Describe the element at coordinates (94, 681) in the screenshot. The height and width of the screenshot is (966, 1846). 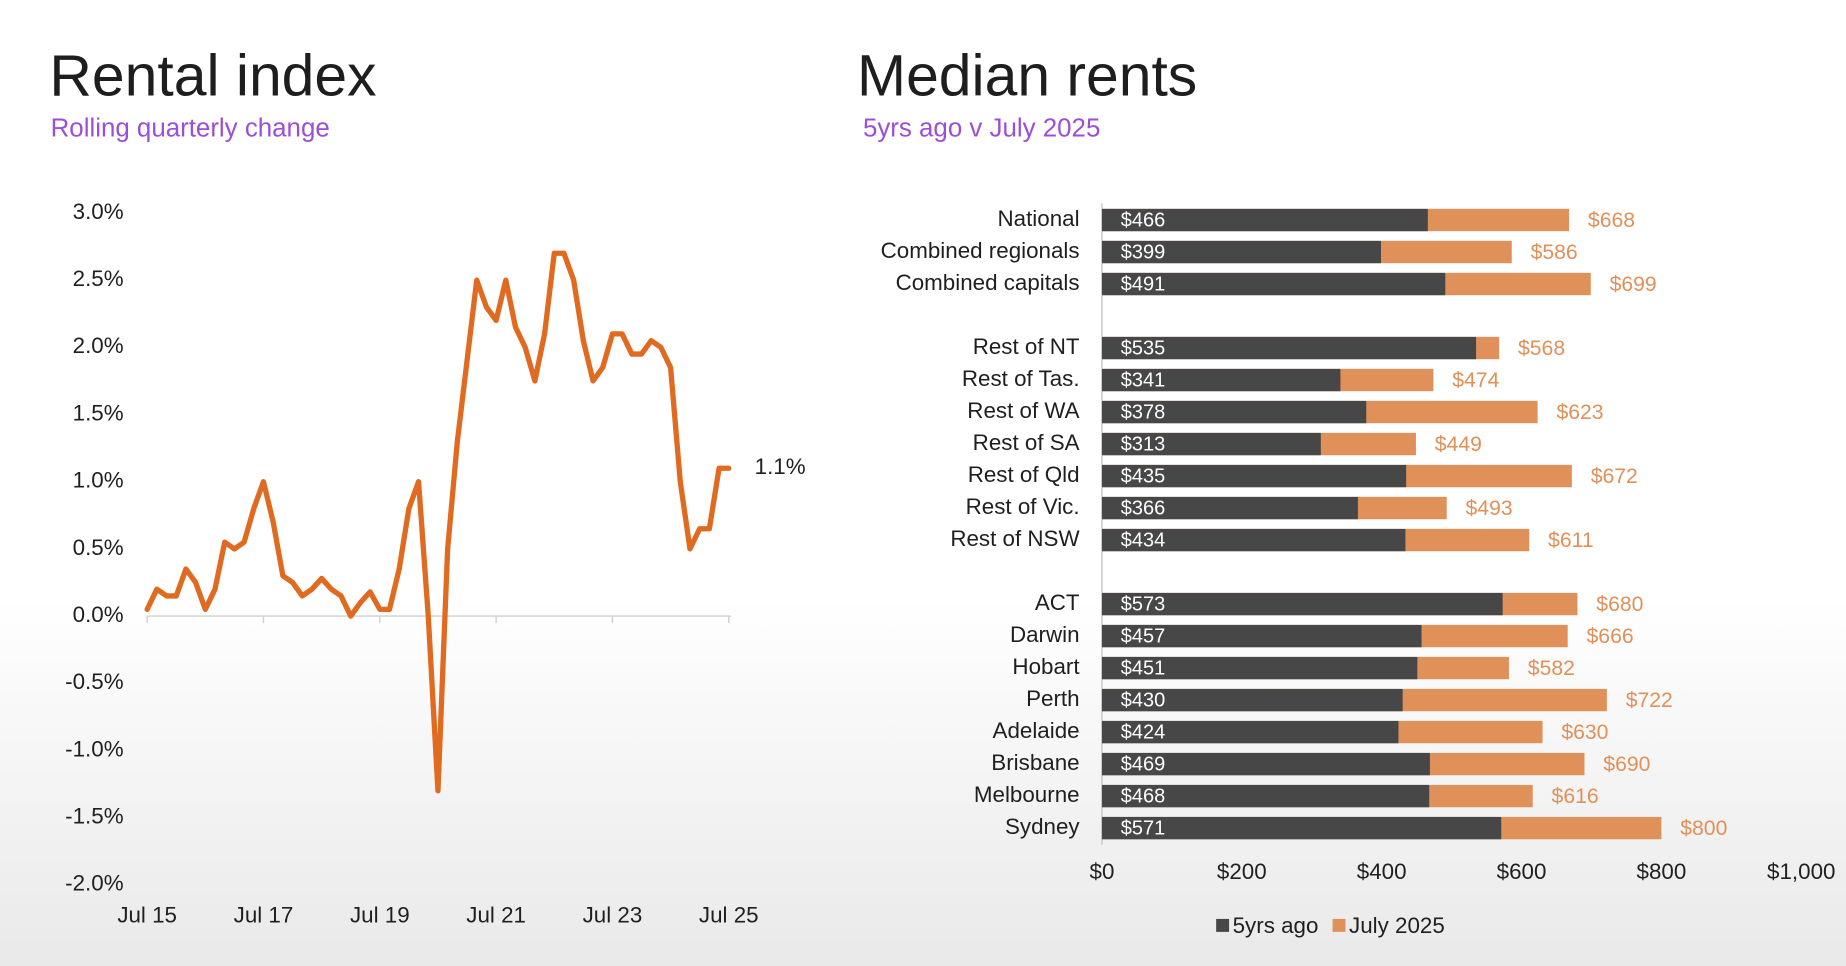
I see `y-tick-label: -0.5%` at that location.